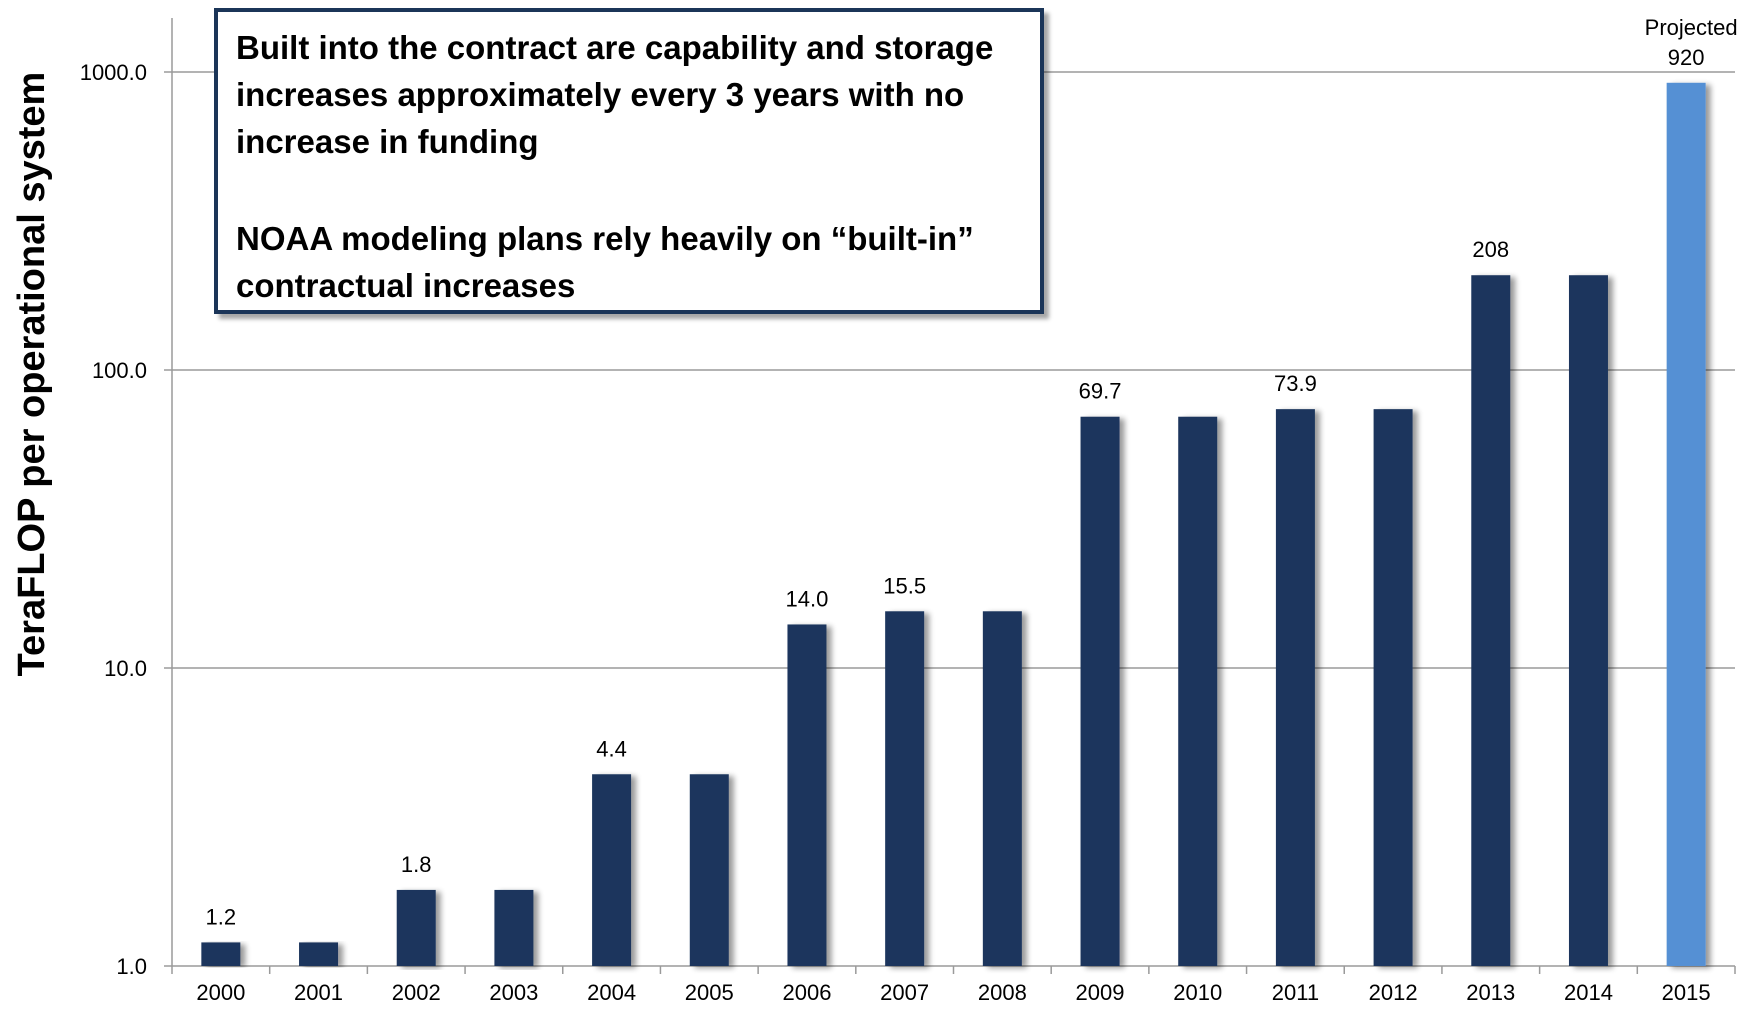 This screenshot has width=1743, height=1013. I want to click on bar-2007, so click(905, 788).